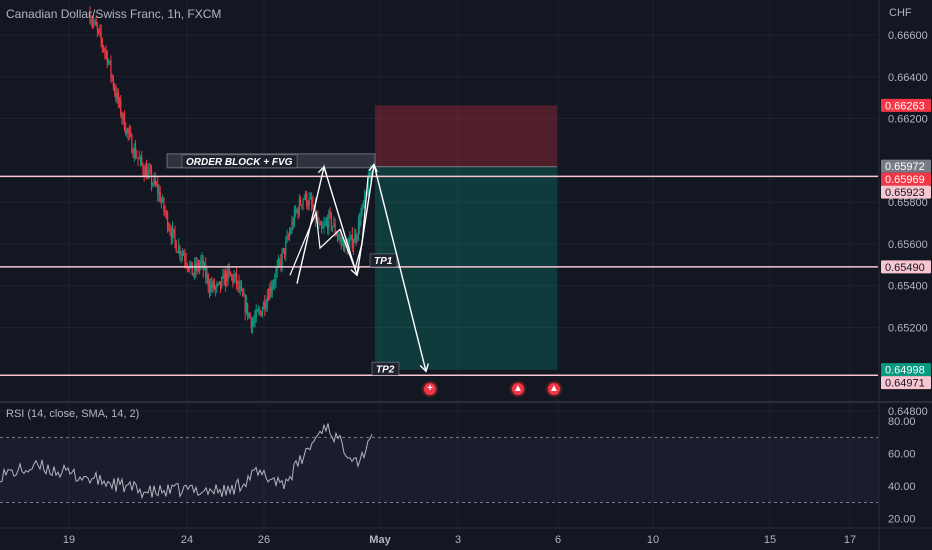 The width and height of the screenshot is (932, 550). I want to click on price-label-current: 0.65972, so click(905, 167).